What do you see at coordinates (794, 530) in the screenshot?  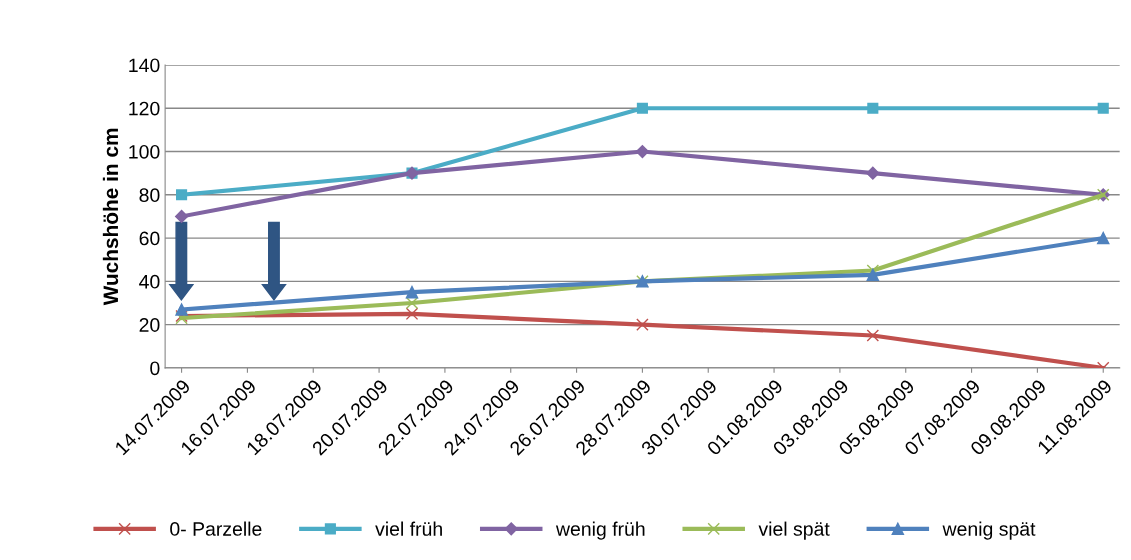 I see `legend-label: viel spät` at bounding box center [794, 530].